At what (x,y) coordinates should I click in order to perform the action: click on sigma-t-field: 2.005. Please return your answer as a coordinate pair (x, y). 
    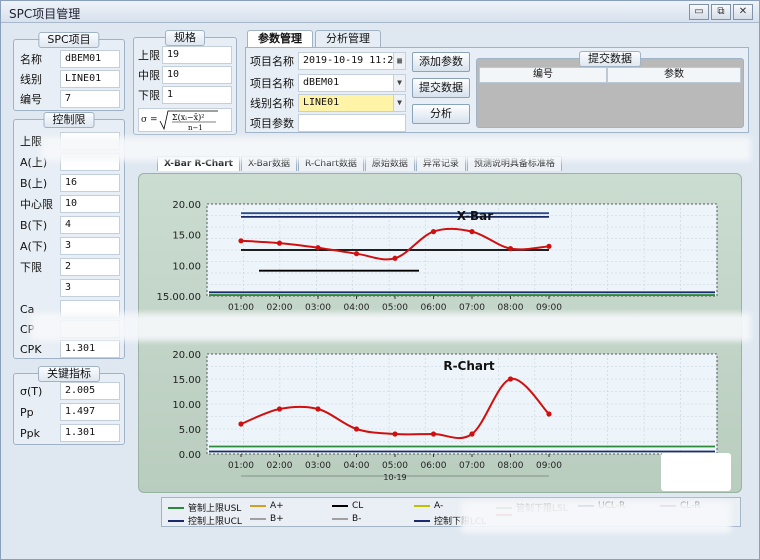
    Looking at the image, I should click on (90, 391).